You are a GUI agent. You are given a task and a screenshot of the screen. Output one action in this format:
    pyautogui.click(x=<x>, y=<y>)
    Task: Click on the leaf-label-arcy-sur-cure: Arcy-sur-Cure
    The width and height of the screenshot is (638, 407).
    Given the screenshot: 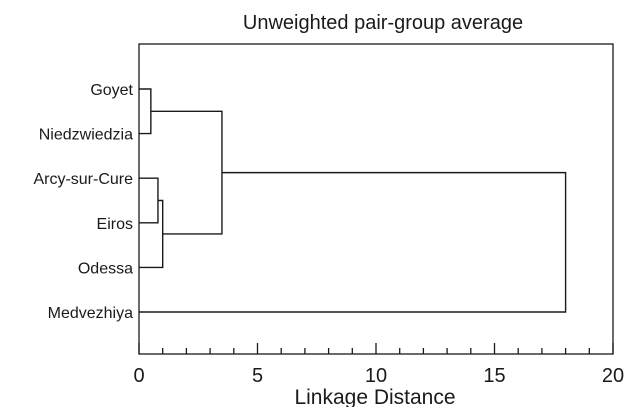 What is the action you would take?
    pyautogui.click(x=83, y=179)
    